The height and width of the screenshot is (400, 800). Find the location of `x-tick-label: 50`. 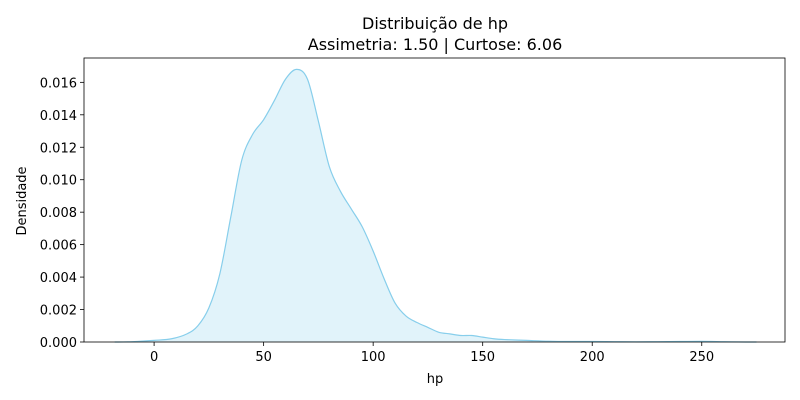

x-tick-label: 50 is located at coordinates (263, 357).